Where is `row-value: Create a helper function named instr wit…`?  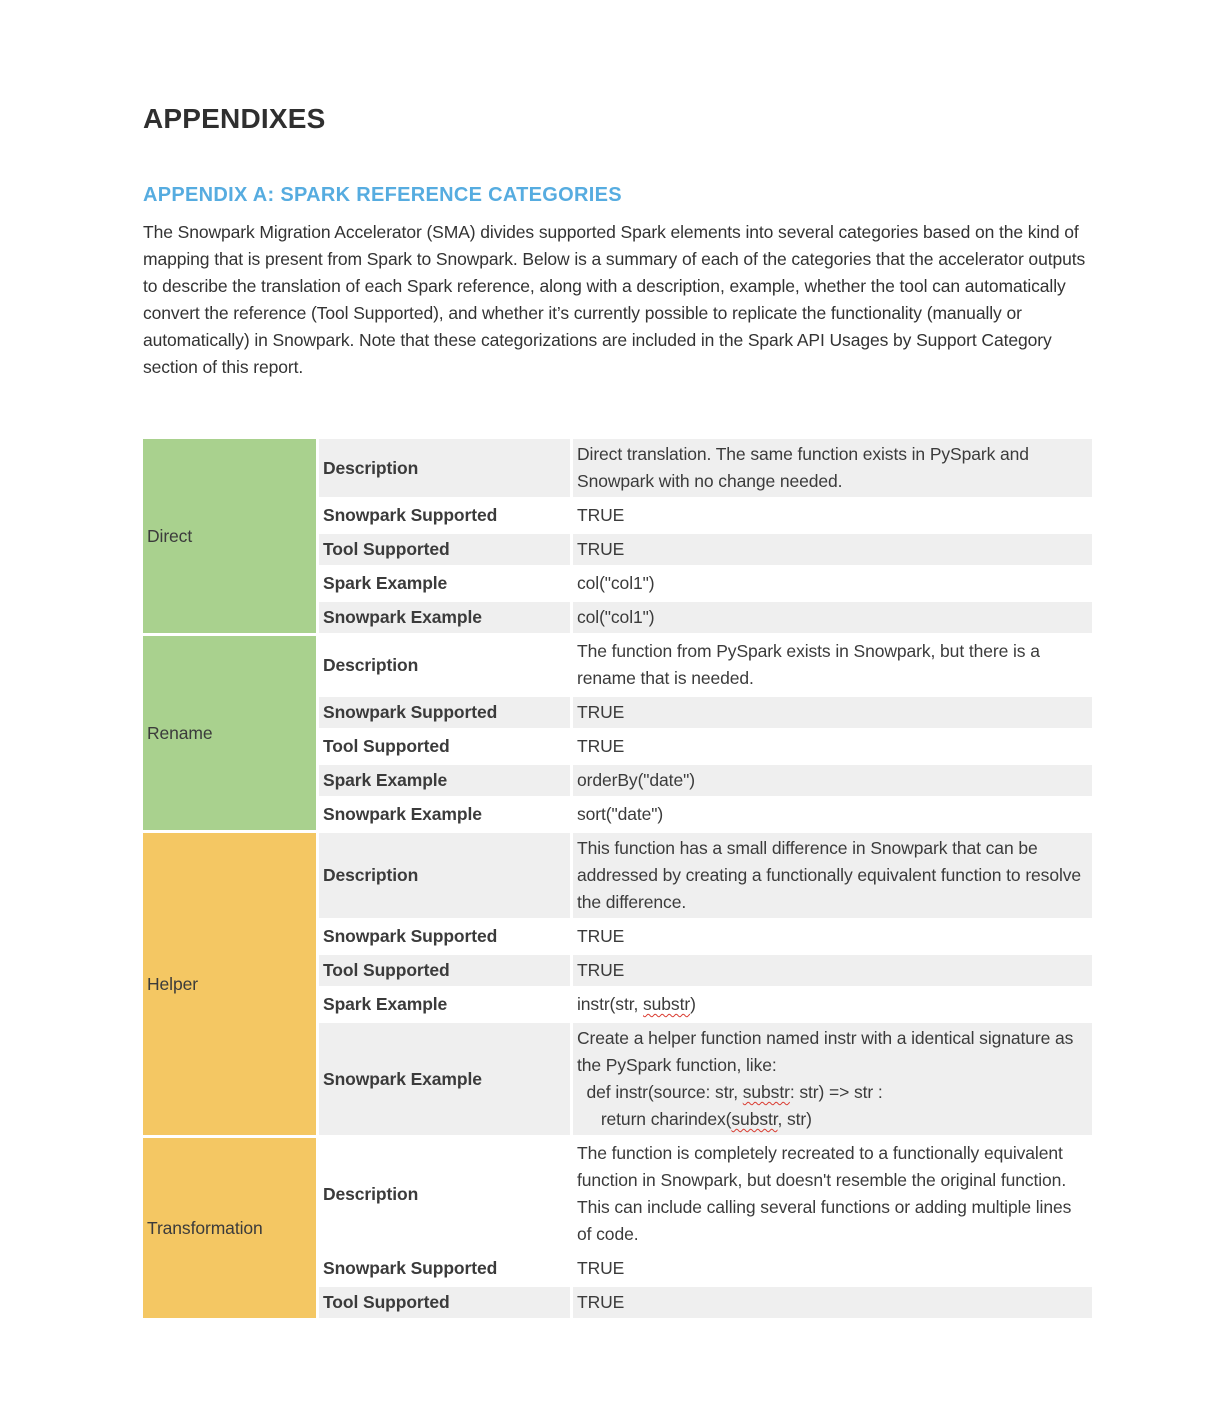 row-value: Create a helper function named instr wit… is located at coordinates (832, 1079).